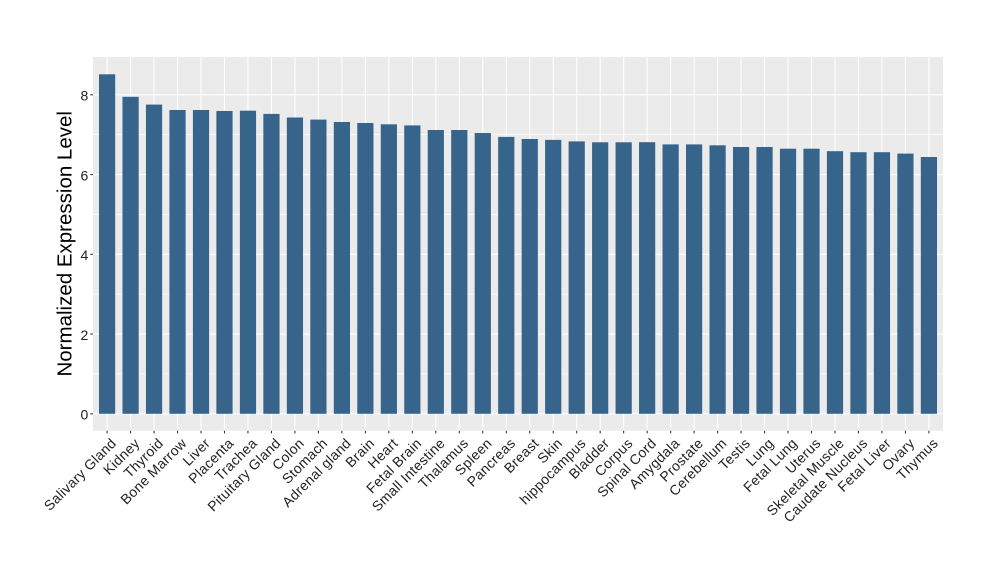  What do you see at coordinates (85, 335) in the screenshot?
I see `svg-text: 2` at bounding box center [85, 335].